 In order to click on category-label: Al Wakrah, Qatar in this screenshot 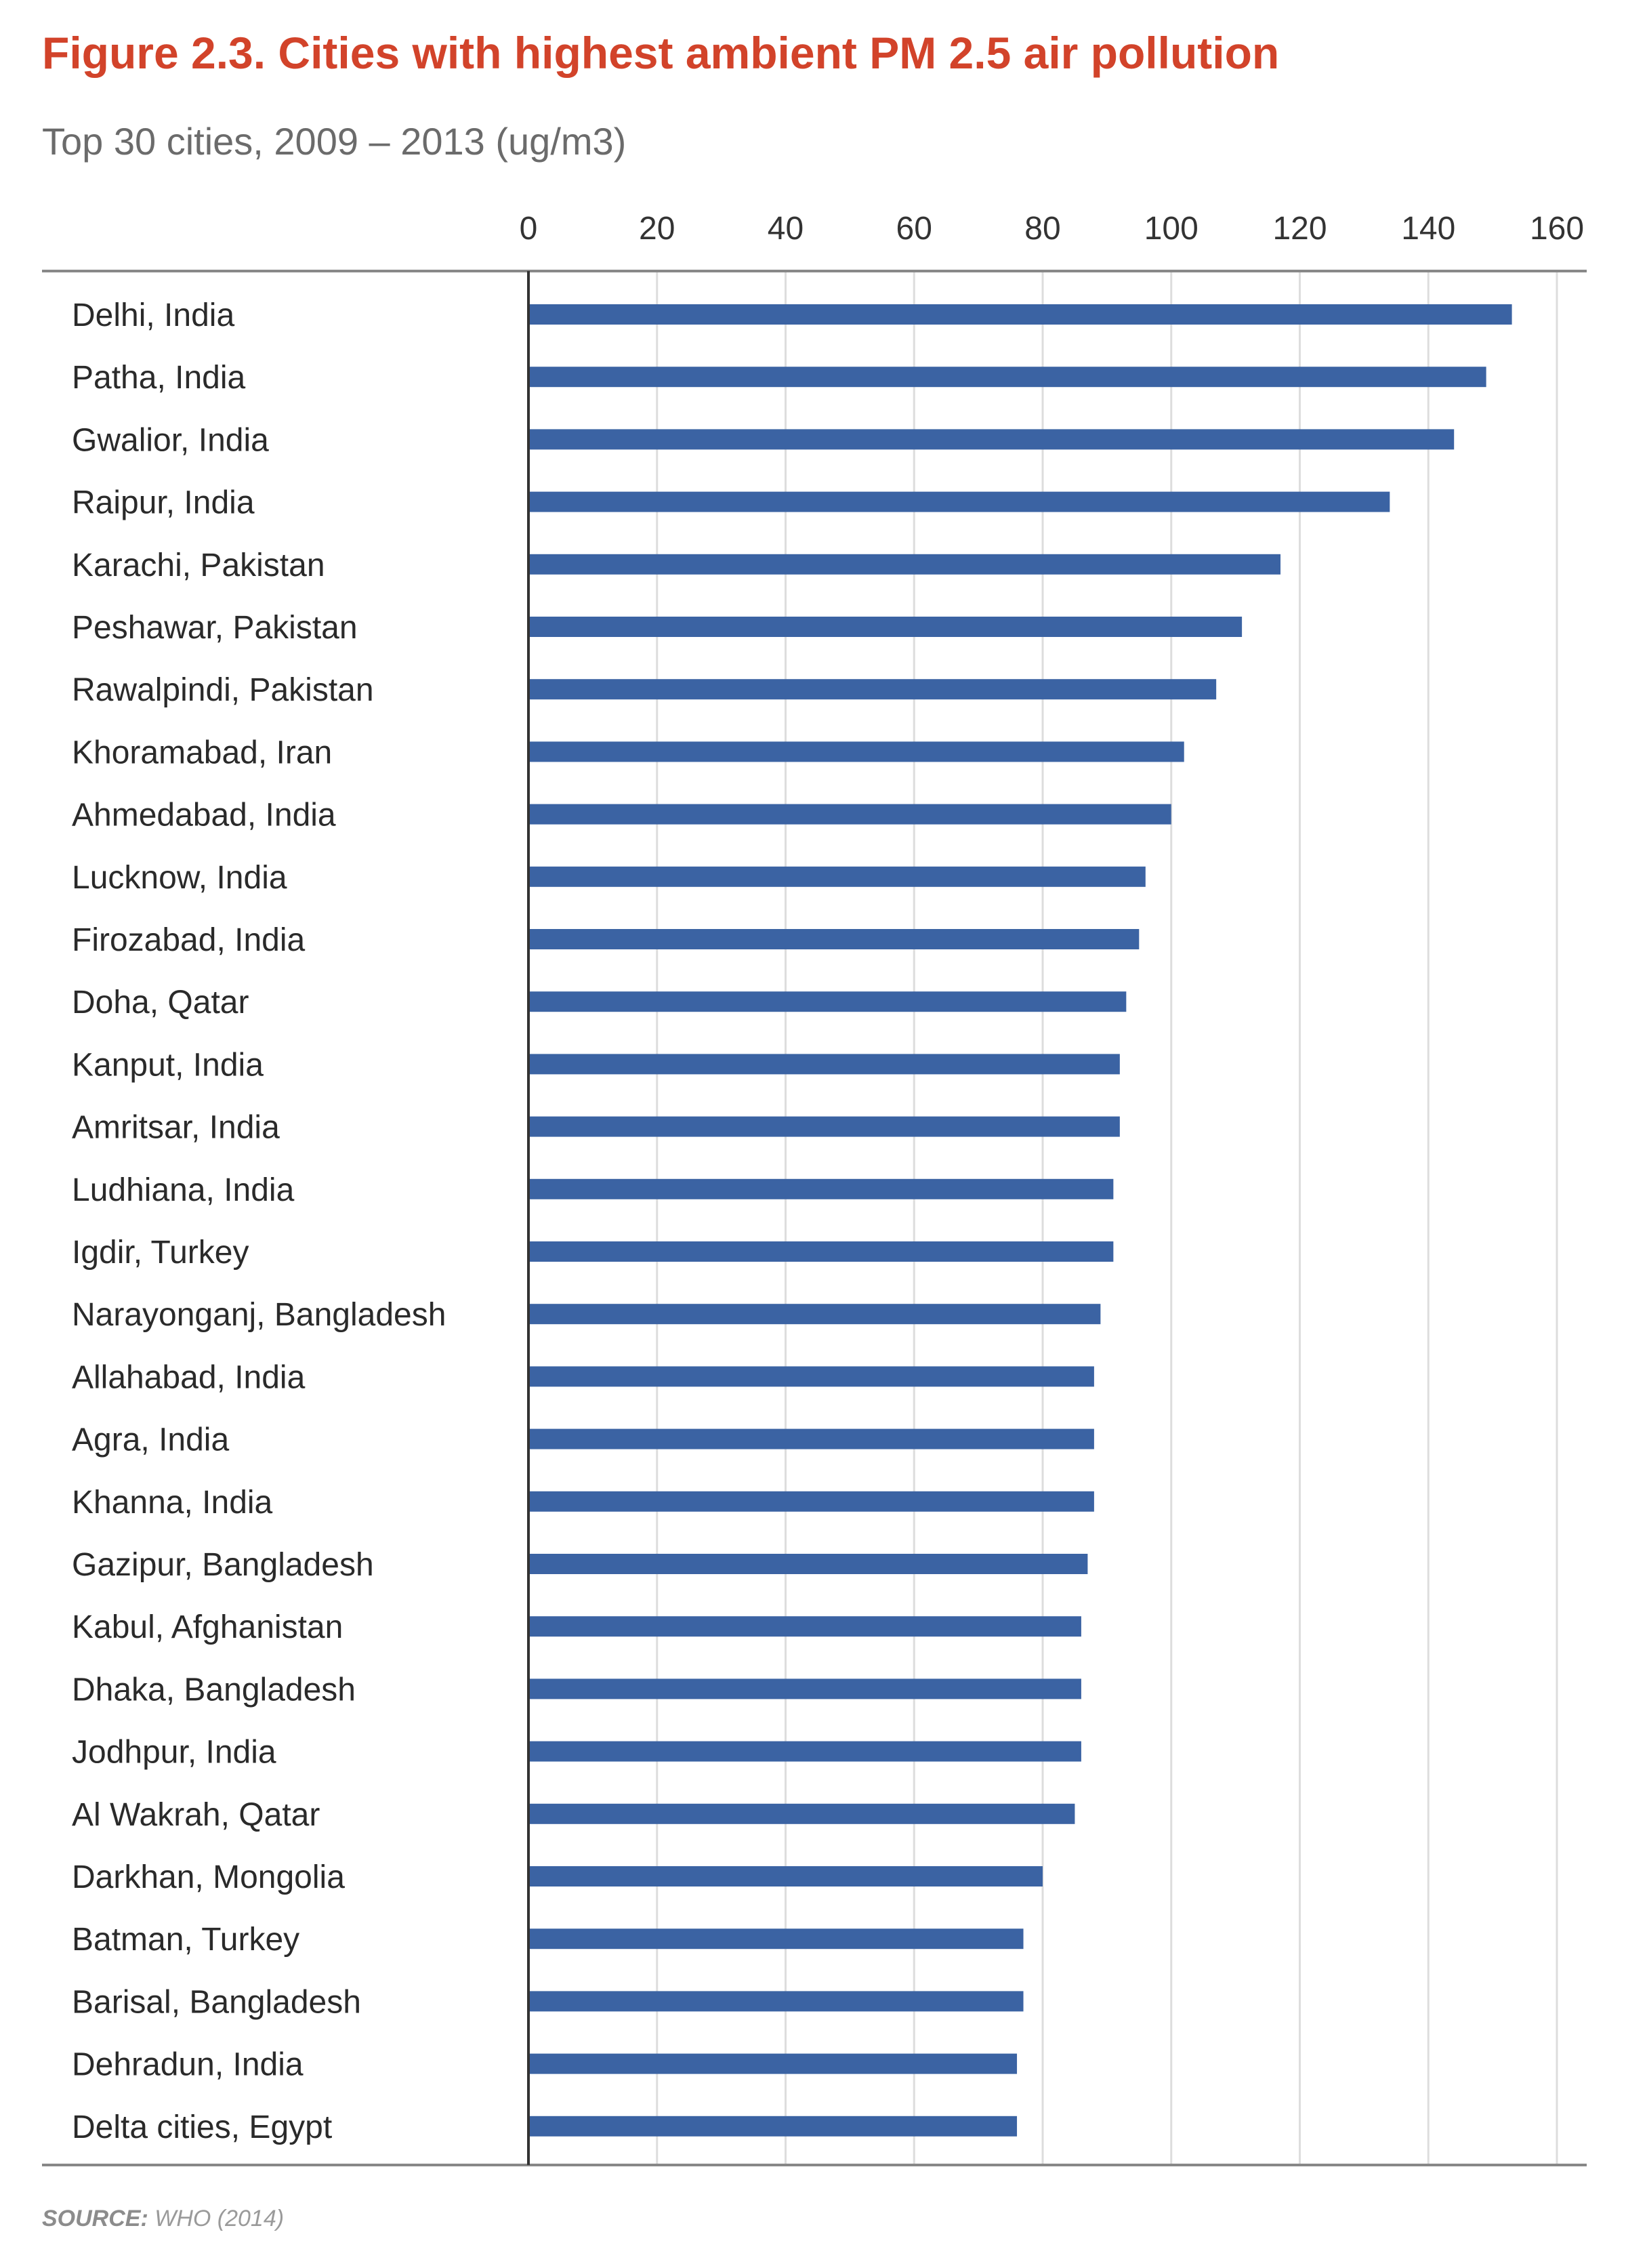, I will do `click(196, 1815)`.